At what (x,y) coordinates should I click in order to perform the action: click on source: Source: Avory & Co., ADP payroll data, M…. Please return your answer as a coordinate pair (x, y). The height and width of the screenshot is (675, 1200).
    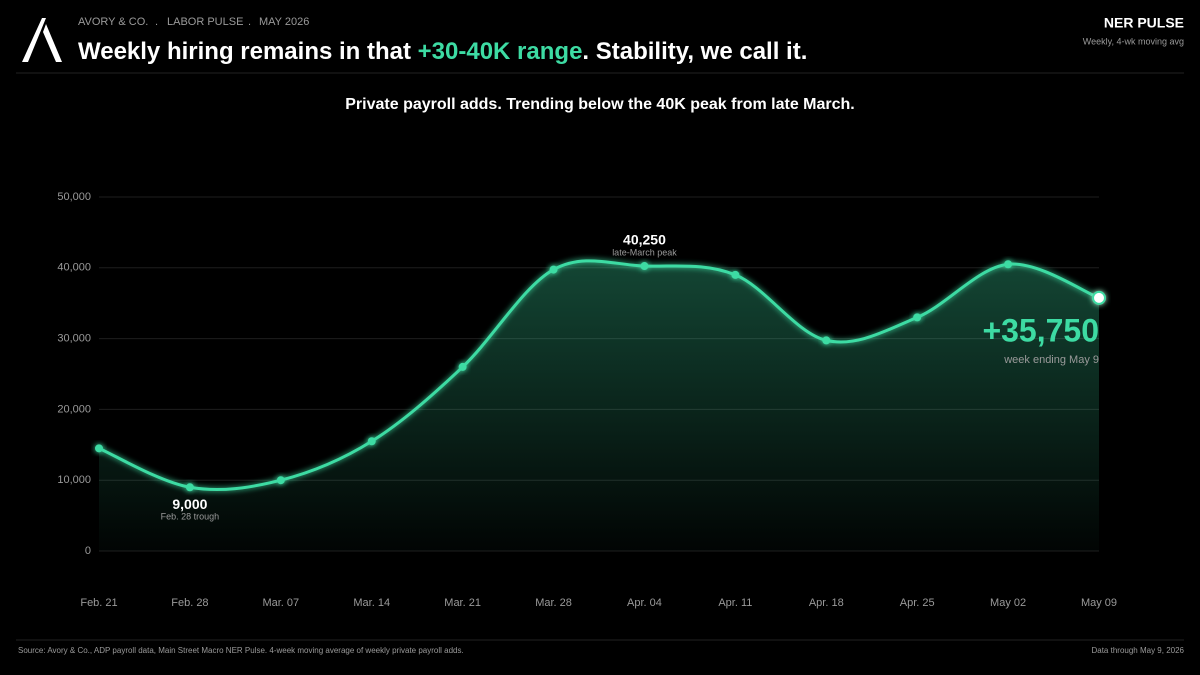
    Looking at the image, I should click on (241, 650).